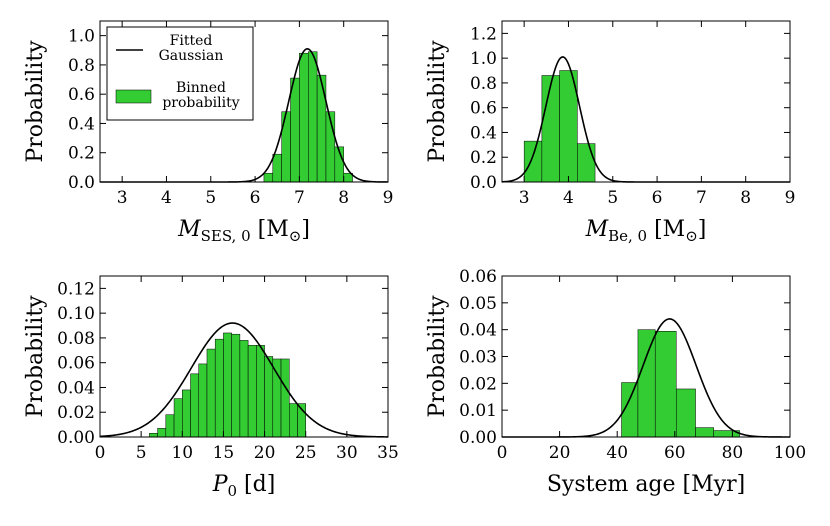  I want to click on y-tick-label: 0.8, so click(81, 66).